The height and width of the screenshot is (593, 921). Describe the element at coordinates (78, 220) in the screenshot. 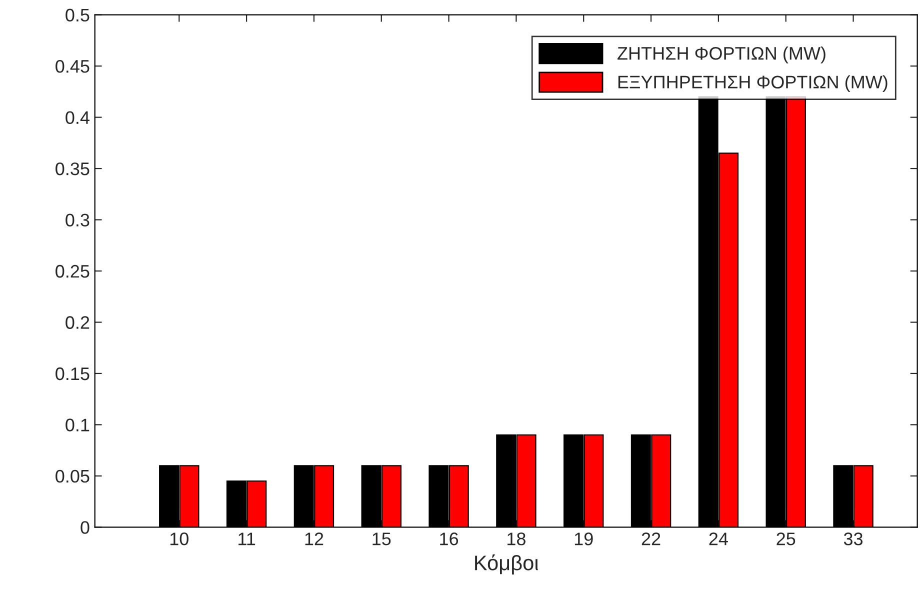

I see `y-tick-label: 0.3` at that location.